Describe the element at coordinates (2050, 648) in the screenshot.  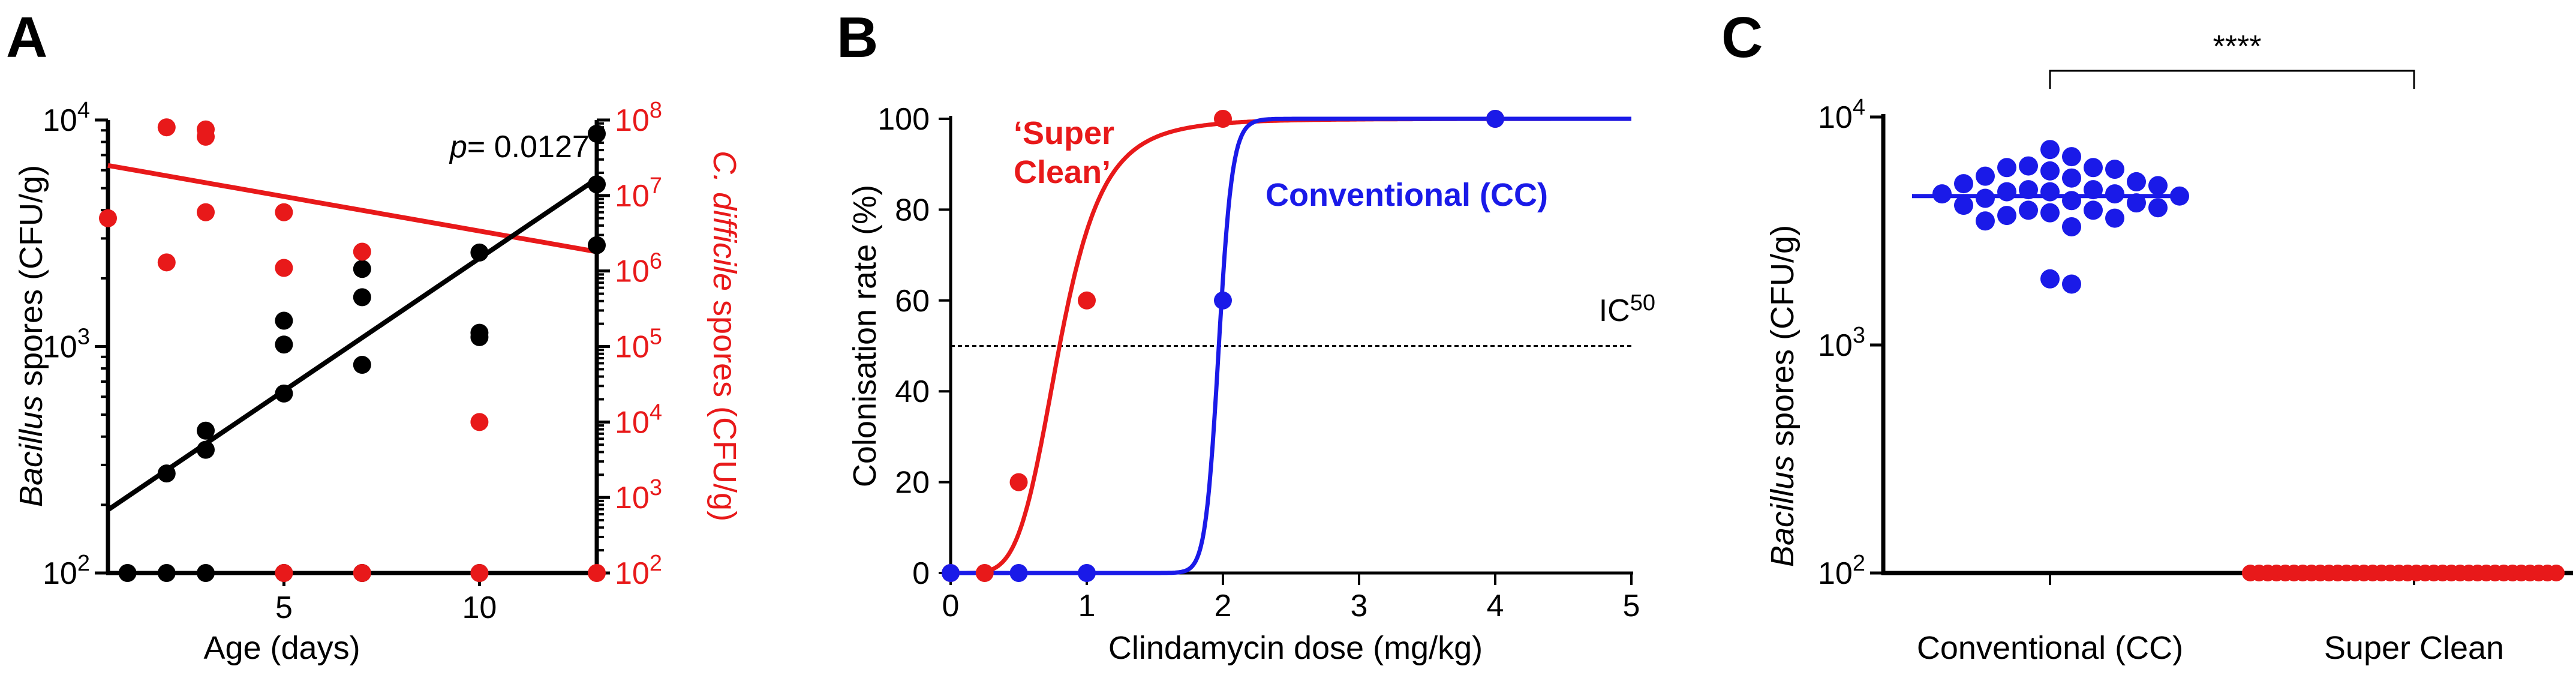
I see `category-label-conventional: Conventional (CC)` at that location.